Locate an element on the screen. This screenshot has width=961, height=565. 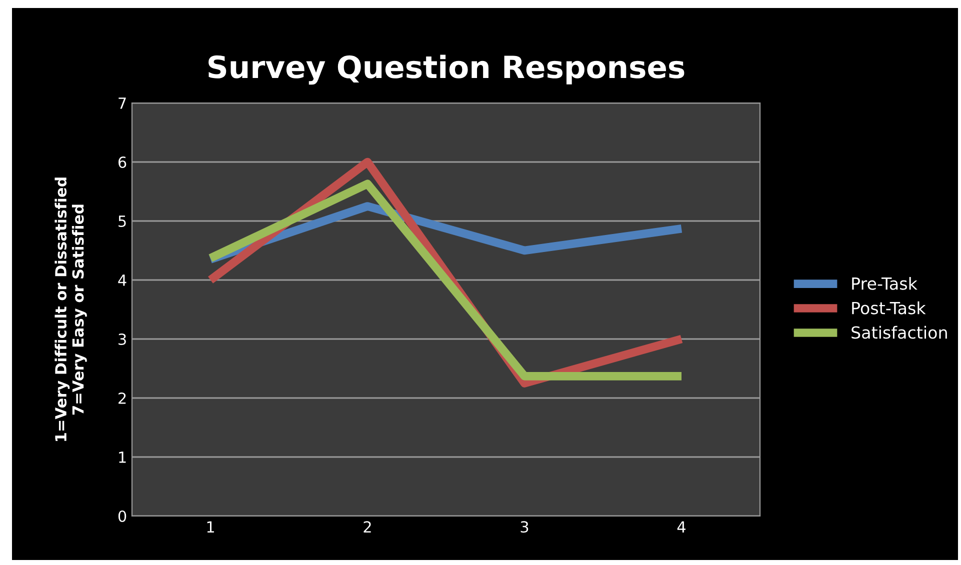
y-tick-label: 0 is located at coordinates (122, 516).